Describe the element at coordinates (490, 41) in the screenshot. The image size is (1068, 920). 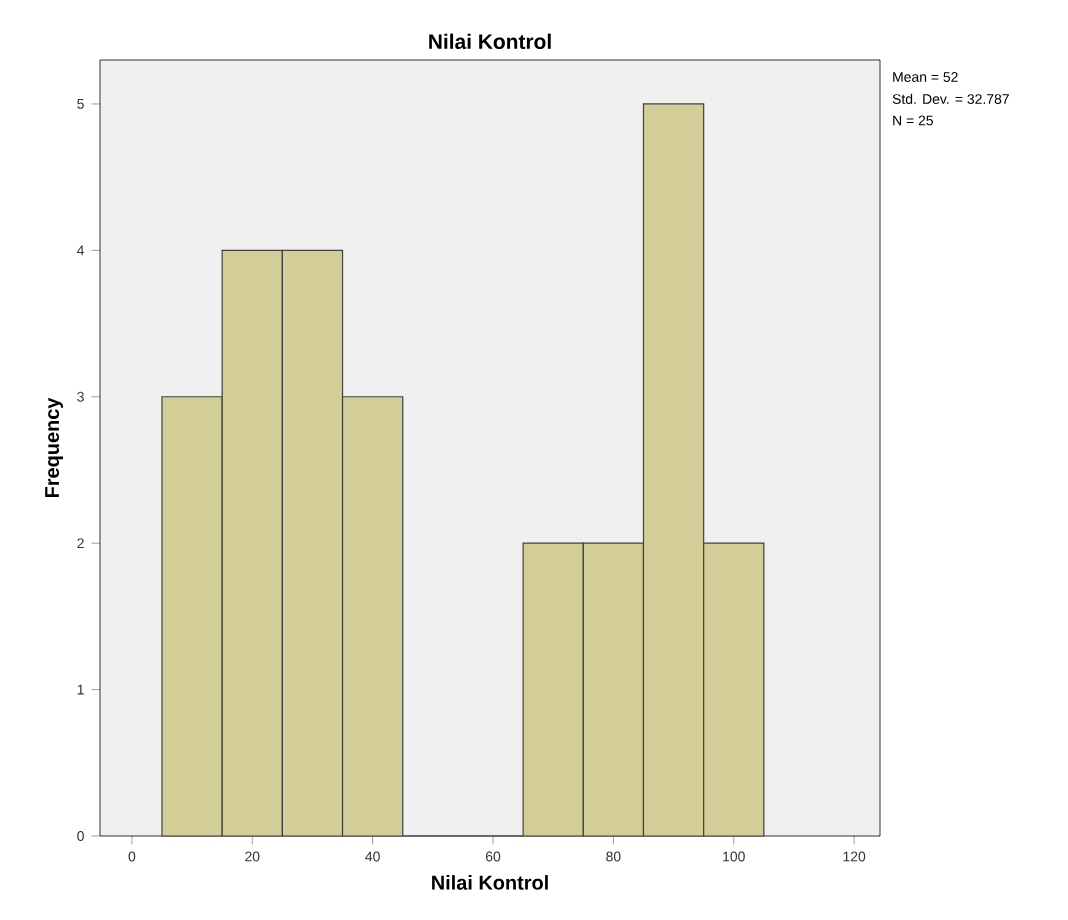
I see `chart-title: Nilai Kontrol` at that location.